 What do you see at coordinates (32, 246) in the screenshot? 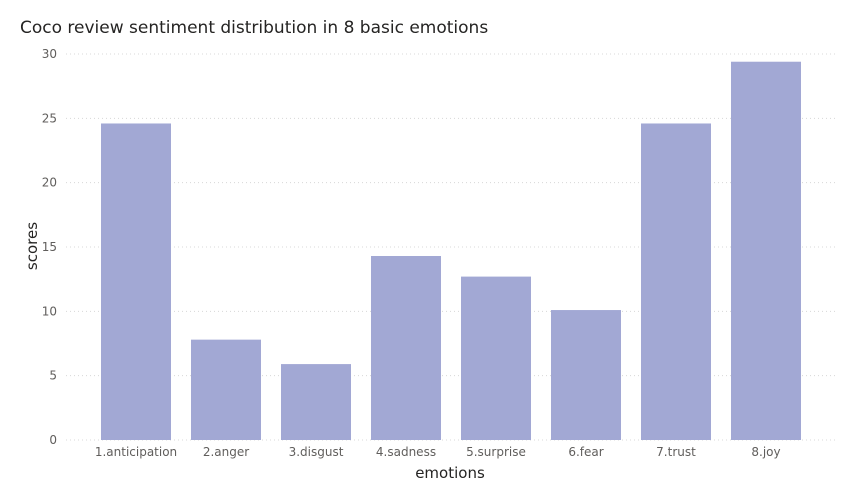
I see `y-axis-title: scores` at bounding box center [32, 246].